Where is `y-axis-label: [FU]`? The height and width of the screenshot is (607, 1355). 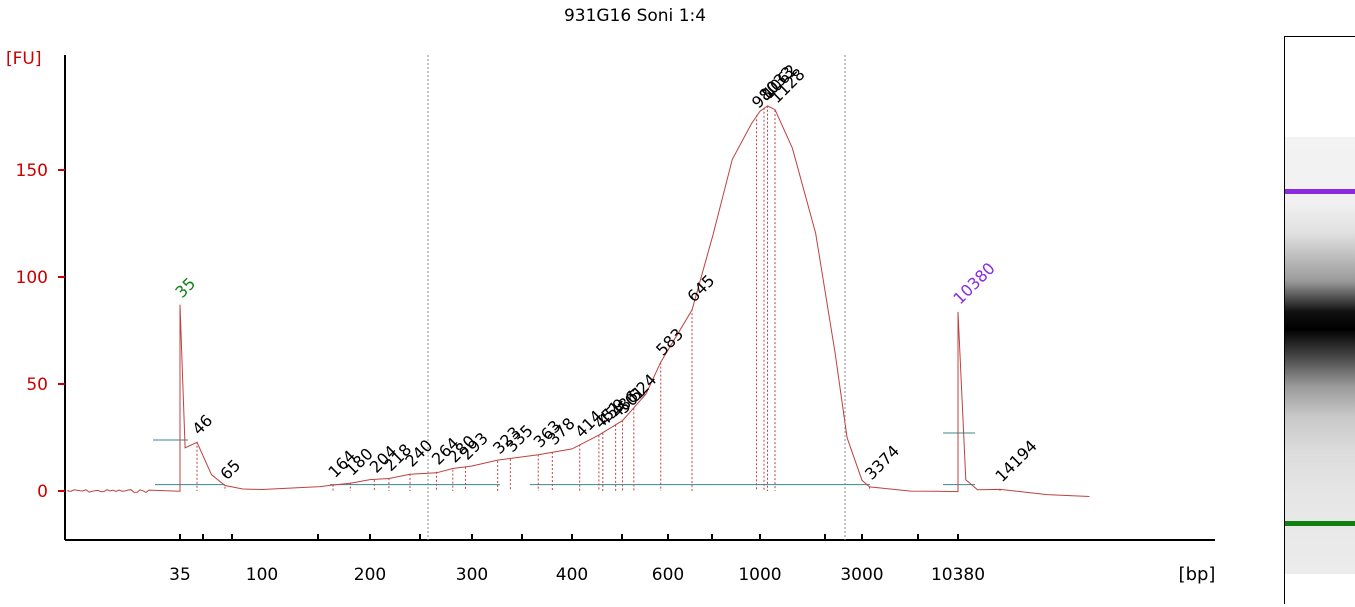
y-axis-label: [FU] is located at coordinates (24, 59).